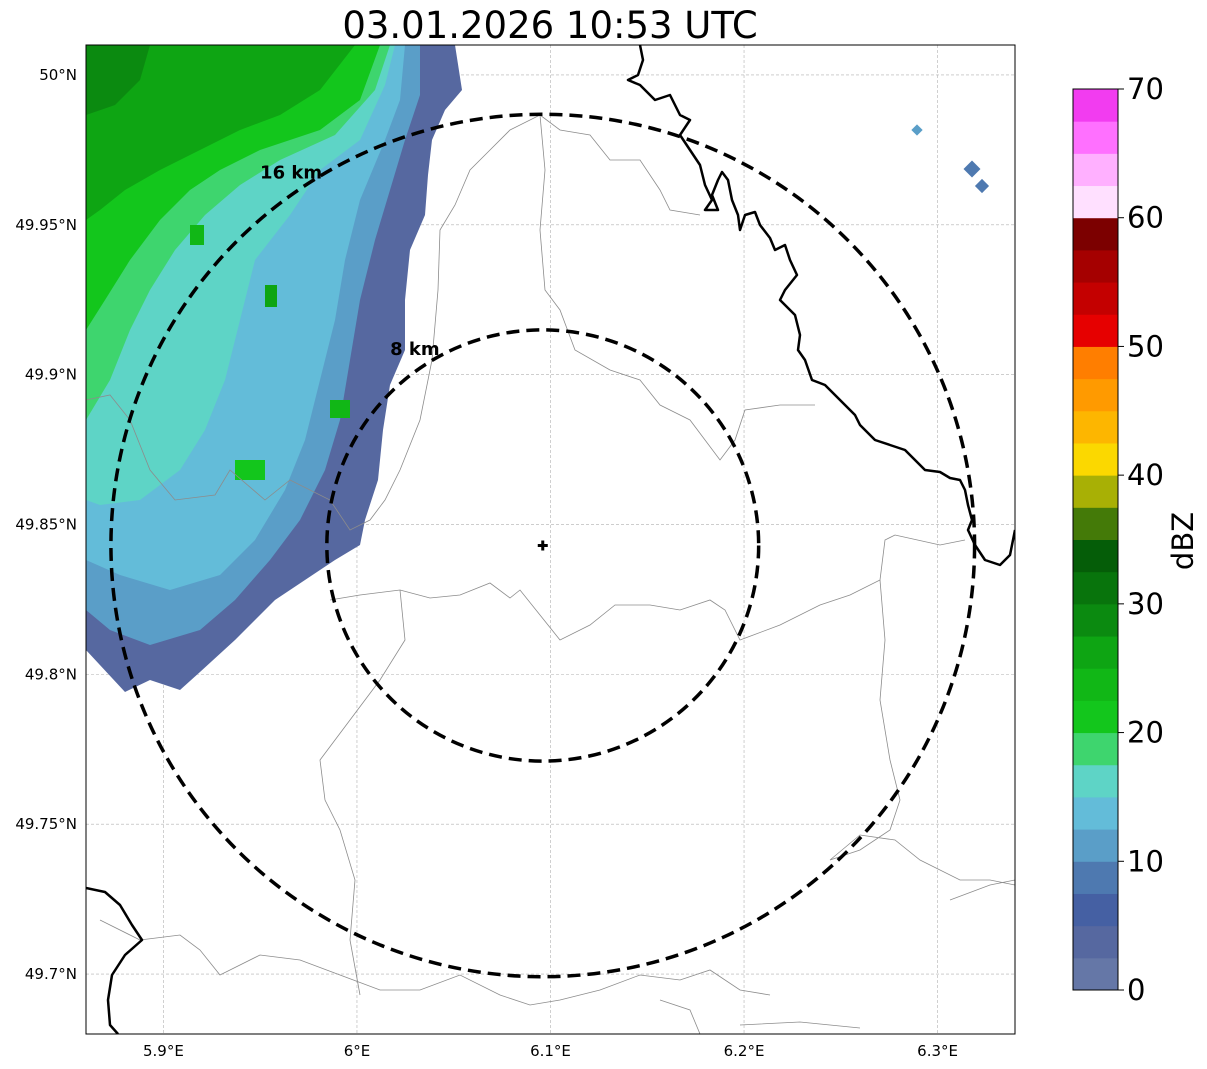 The width and height of the screenshot is (1207, 1069). What do you see at coordinates (46, 225) in the screenshot?
I see `y-tick-label: 49.95°N` at bounding box center [46, 225].